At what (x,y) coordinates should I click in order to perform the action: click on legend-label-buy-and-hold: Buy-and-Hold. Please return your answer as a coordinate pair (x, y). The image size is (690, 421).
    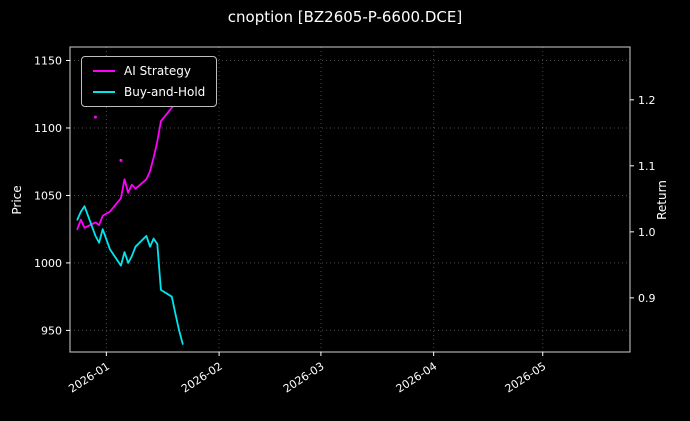
    Looking at the image, I should click on (165, 92).